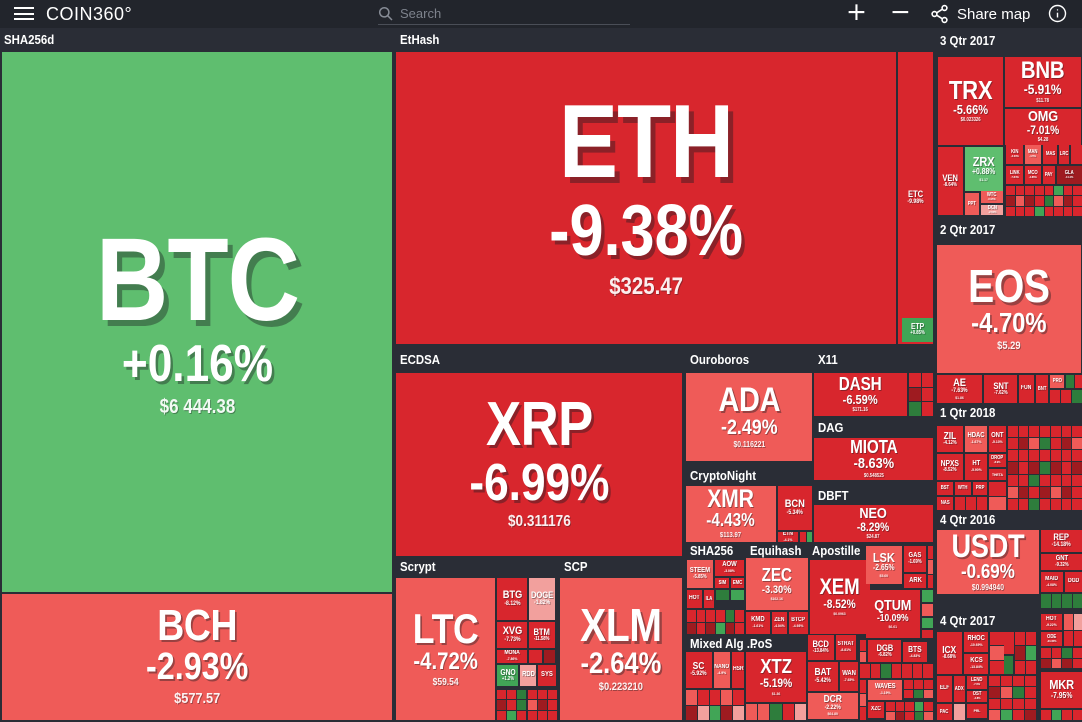 Image resolution: width=1082 pixels, height=722 pixels. Describe the element at coordinates (779, 623) in the screenshot. I see `tile-zen: ZEN -4.04%` at that location.